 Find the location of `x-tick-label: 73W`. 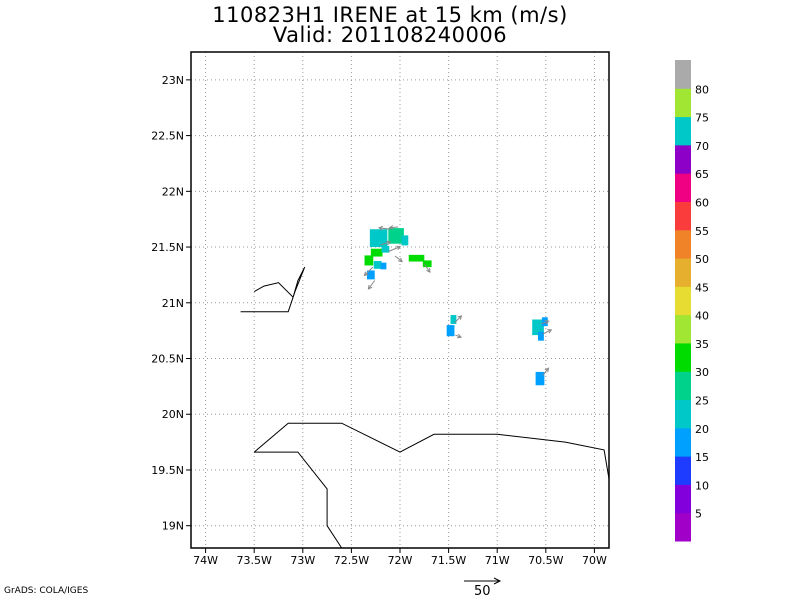

x-tick-label: 73W is located at coordinates (302, 560).